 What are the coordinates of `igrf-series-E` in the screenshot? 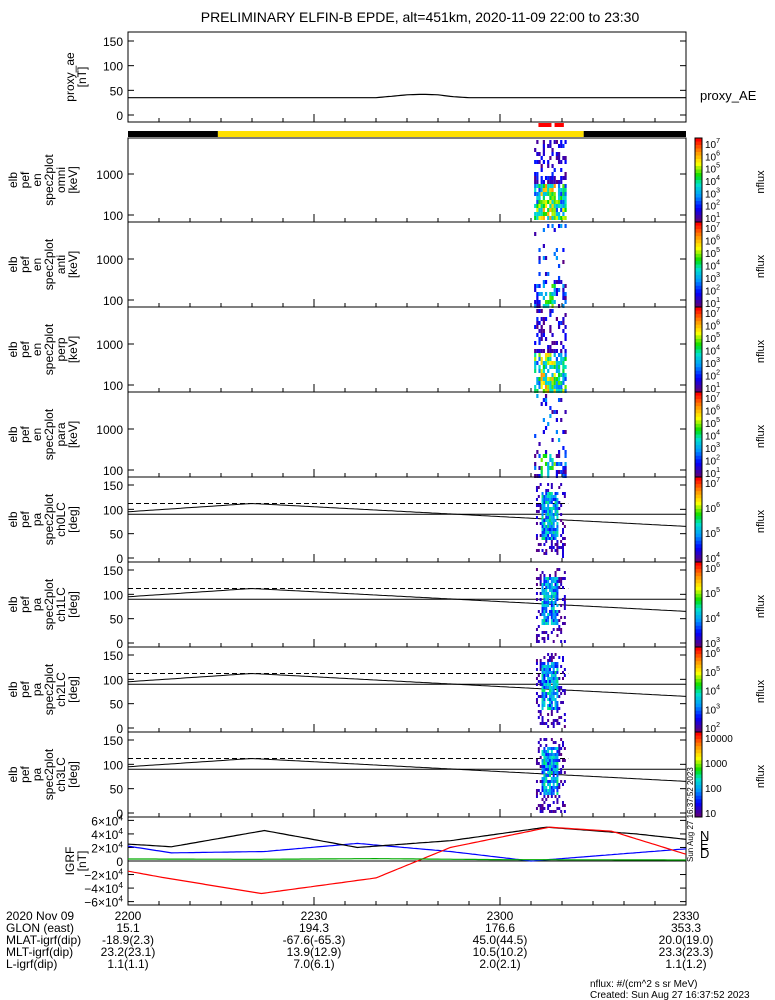 It's located at (407, 837).